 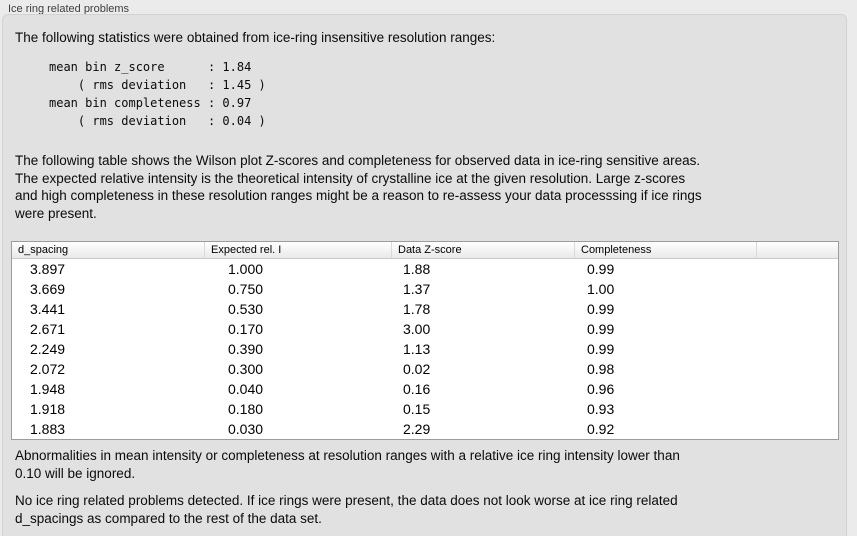 I want to click on table-row: 1.948 0.040 0.16 0.96, so click(x=425, y=389).